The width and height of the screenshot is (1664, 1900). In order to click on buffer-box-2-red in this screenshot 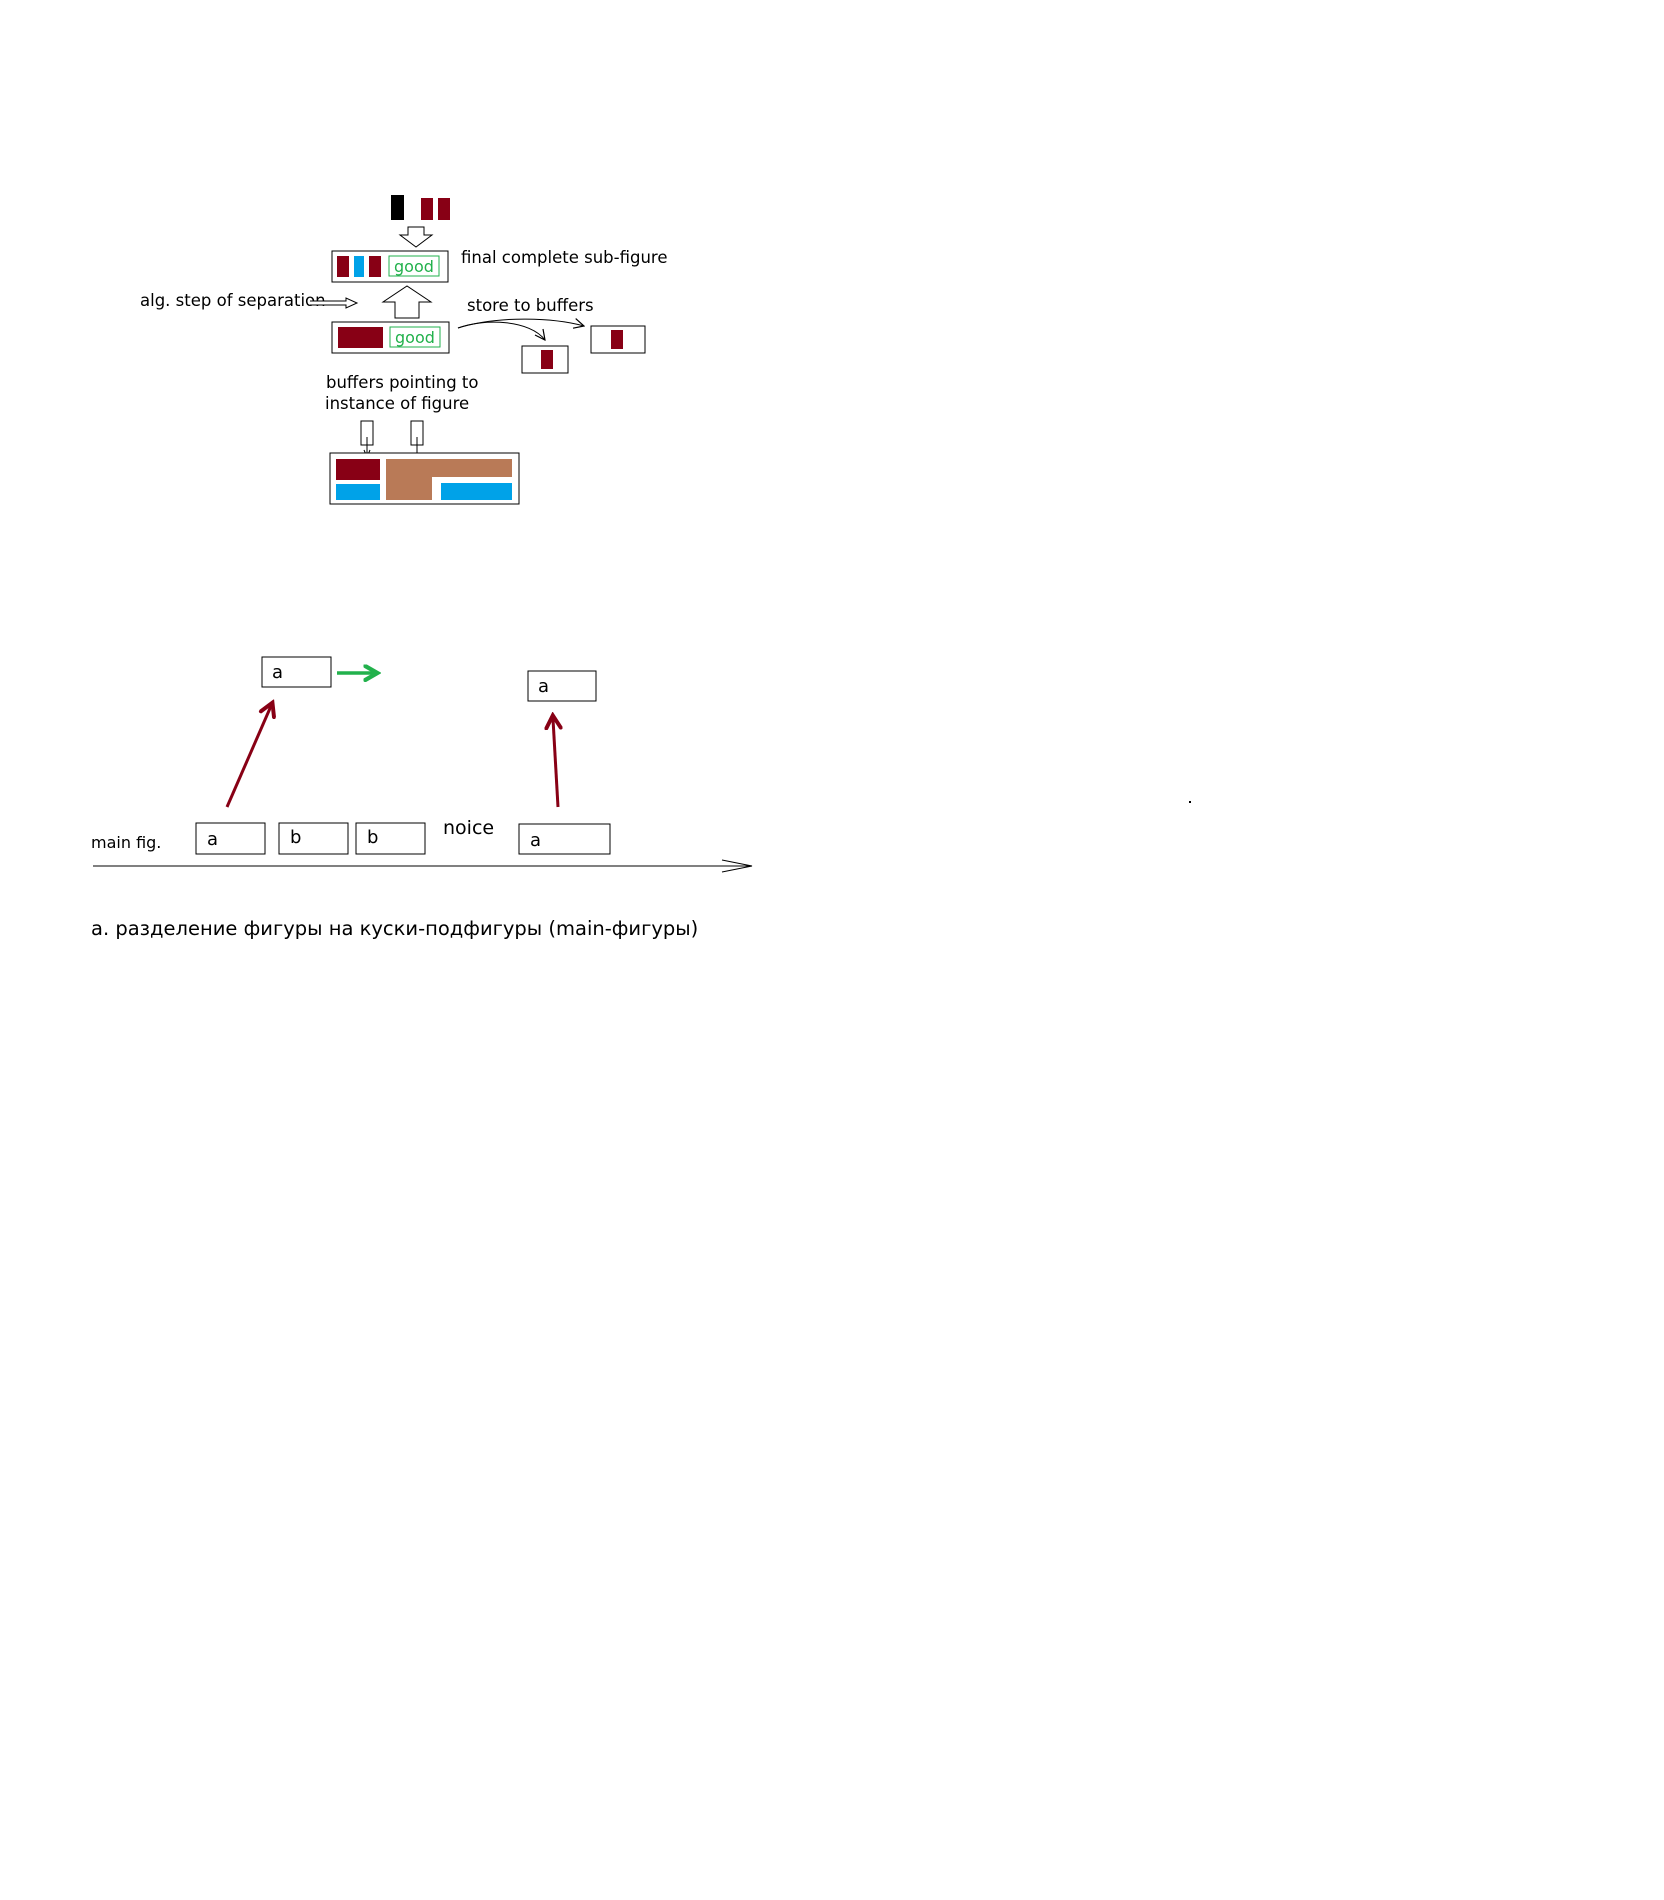, I will do `click(617, 339)`.